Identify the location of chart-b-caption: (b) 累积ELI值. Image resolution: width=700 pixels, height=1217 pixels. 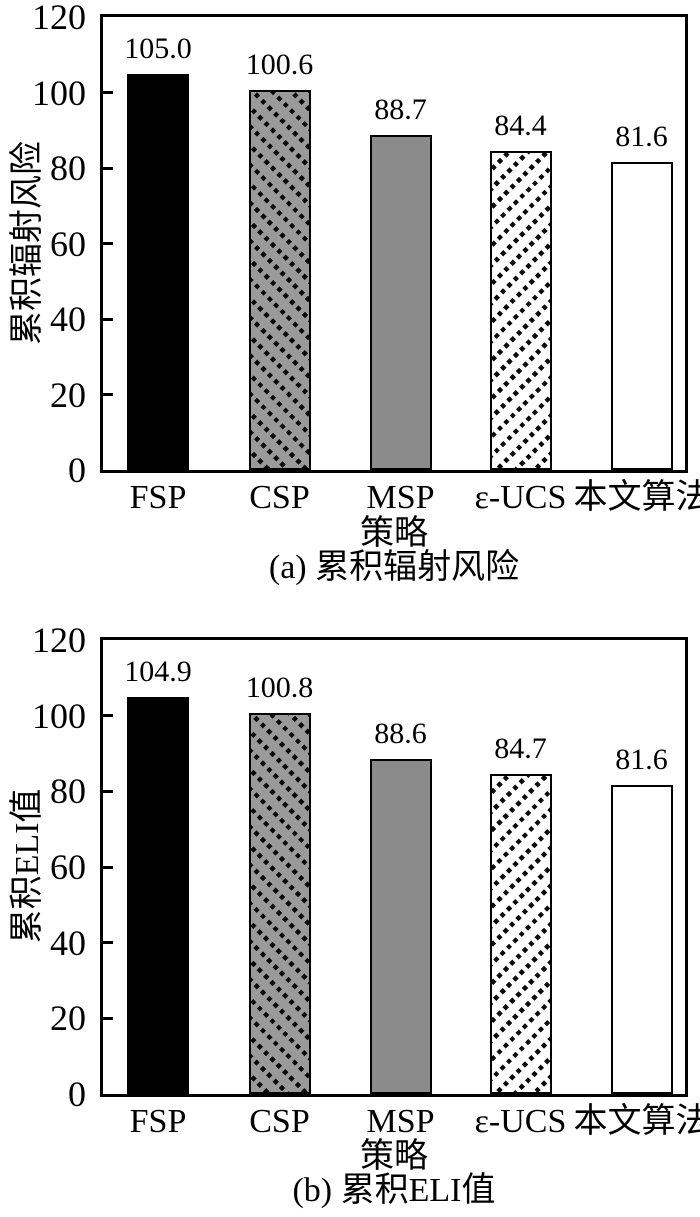
(394, 1190).